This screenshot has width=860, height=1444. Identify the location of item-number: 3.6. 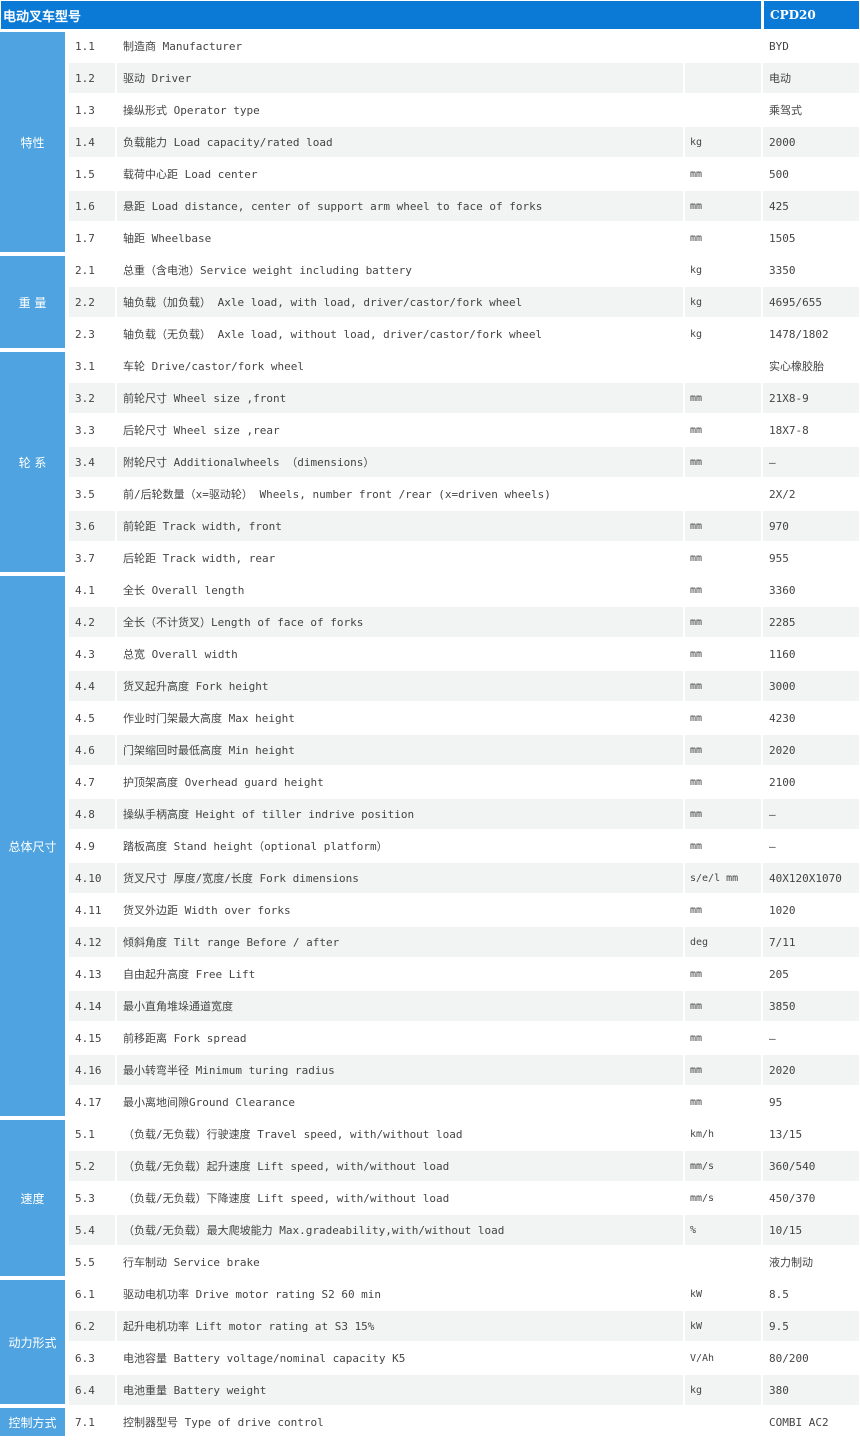
(92, 526).